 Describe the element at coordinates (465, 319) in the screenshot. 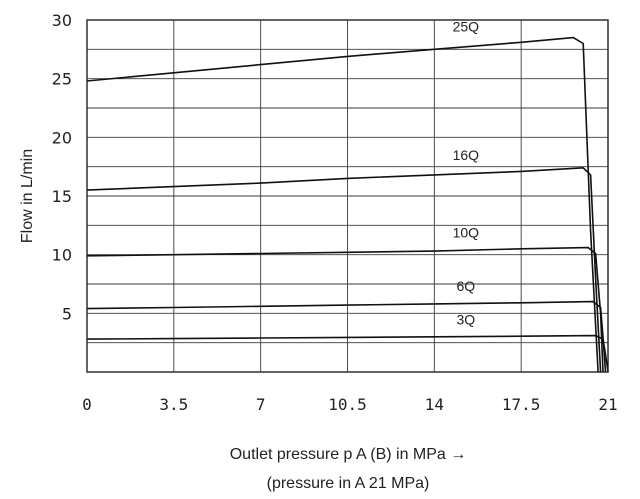

I see `series-label-3q: 3Q` at that location.